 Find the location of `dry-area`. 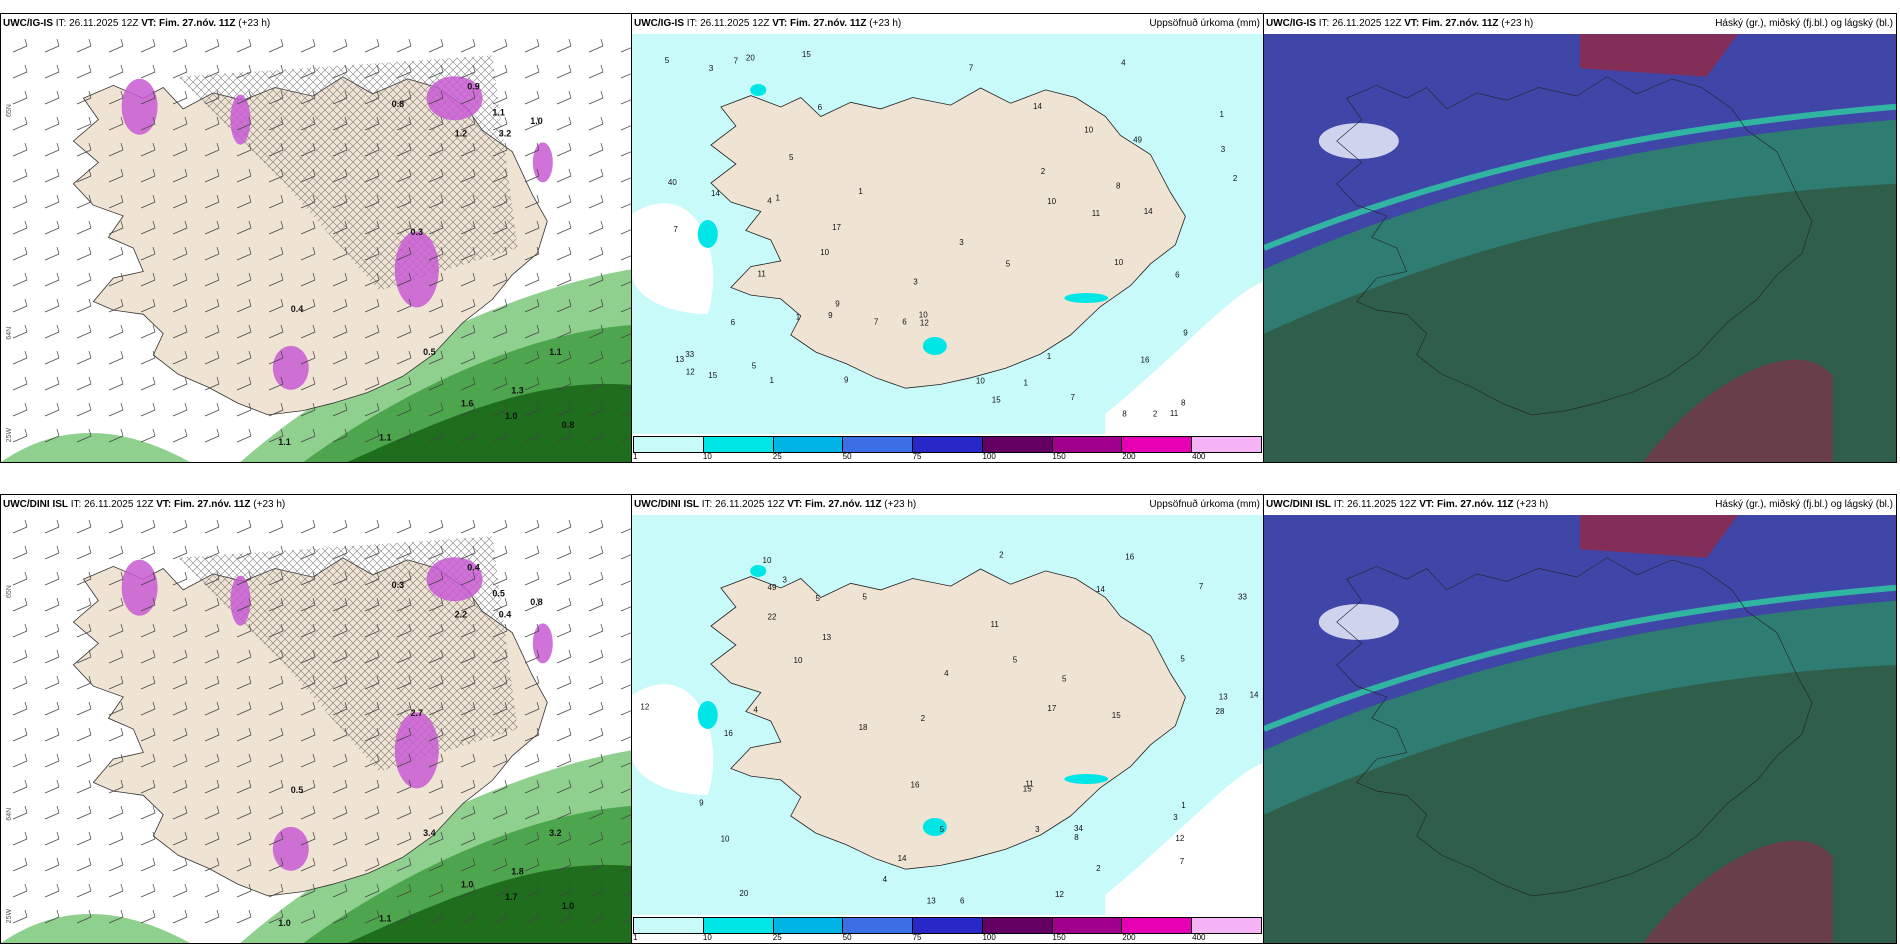

dry-area is located at coordinates (673, 739).